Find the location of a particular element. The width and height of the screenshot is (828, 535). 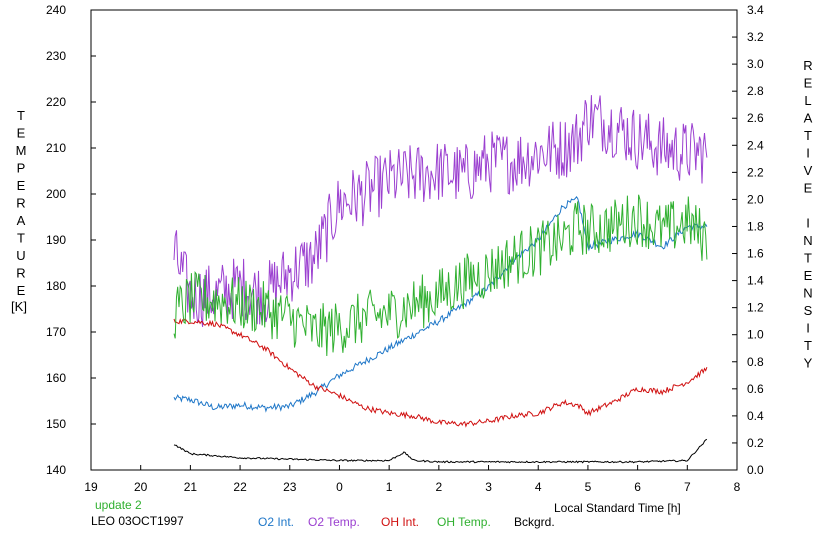

series-line-oh-int is located at coordinates (440, 373).